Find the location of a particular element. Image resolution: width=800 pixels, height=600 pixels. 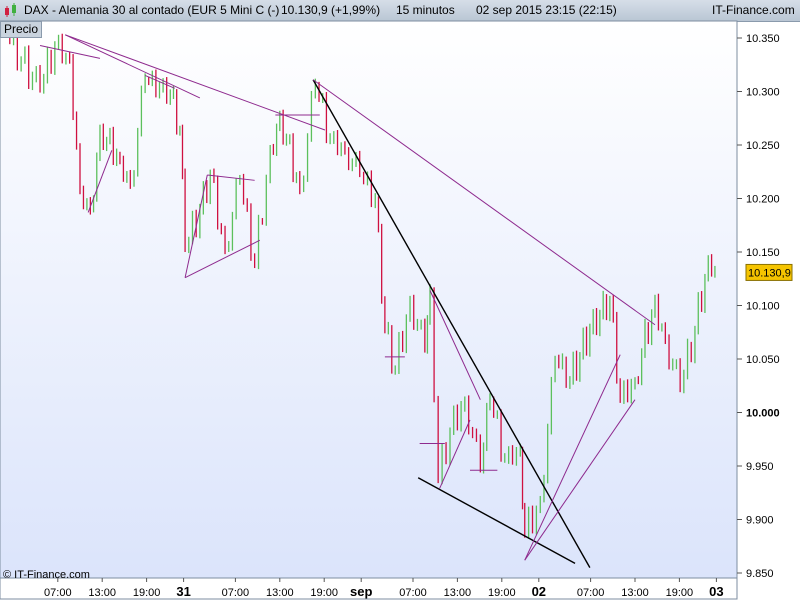

x-tick-label: 31 is located at coordinates (183, 591).